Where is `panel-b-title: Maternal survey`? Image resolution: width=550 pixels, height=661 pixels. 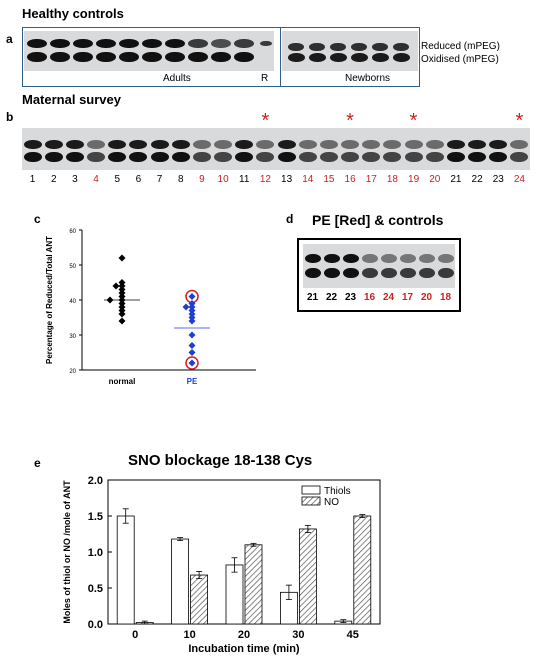 panel-b-title: Maternal survey is located at coordinates (71, 99).